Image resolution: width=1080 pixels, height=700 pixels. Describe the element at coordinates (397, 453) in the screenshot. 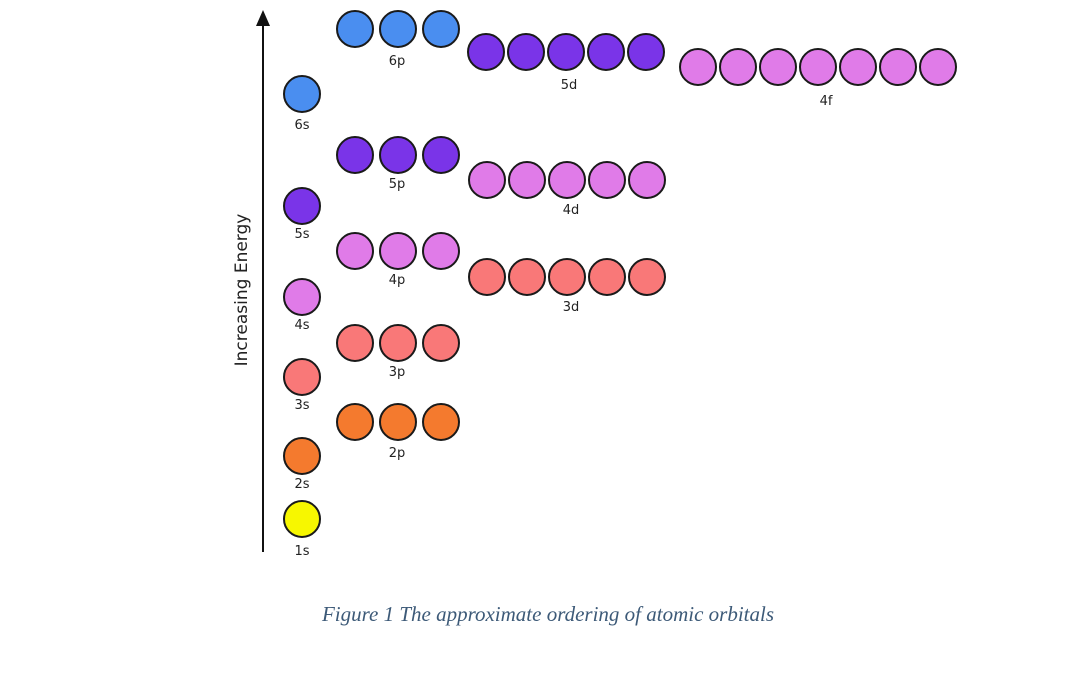

I see `orbital-label: 2p` at that location.